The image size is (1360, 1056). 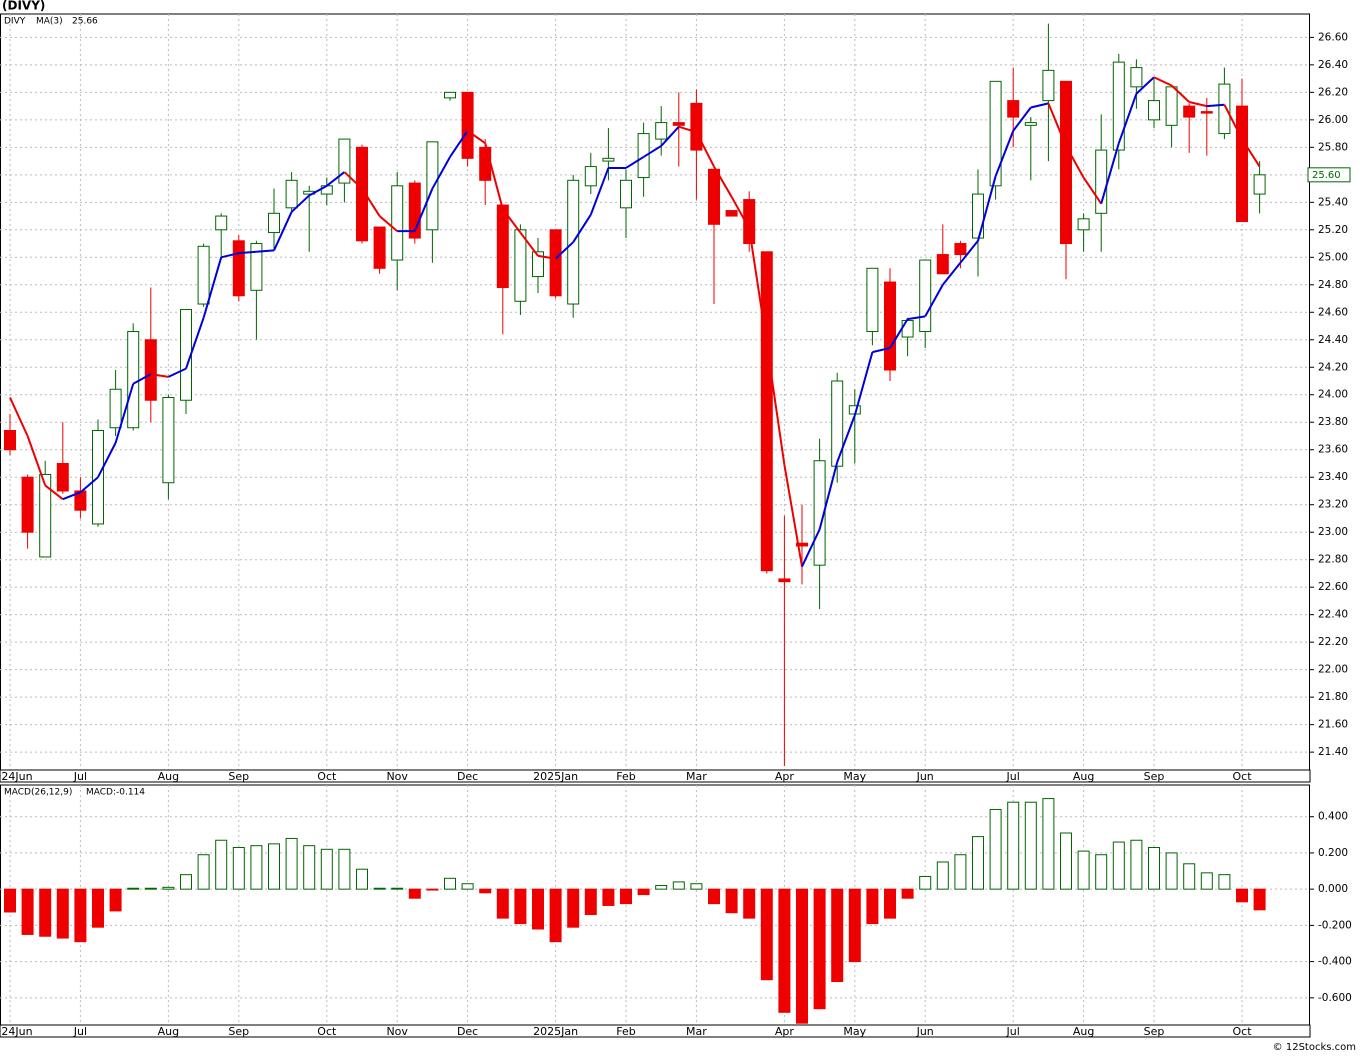 What do you see at coordinates (1333, 422) in the screenshot?
I see `y-tick-label: 23.80` at bounding box center [1333, 422].